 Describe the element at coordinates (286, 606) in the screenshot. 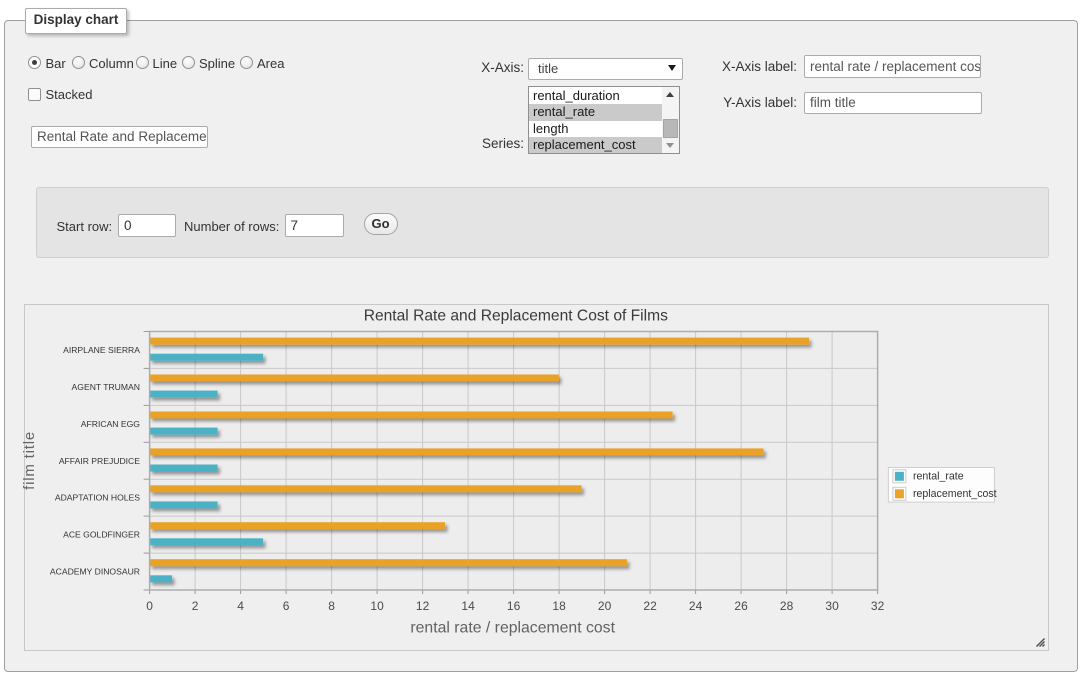

I see `svg-text: 6` at that location.